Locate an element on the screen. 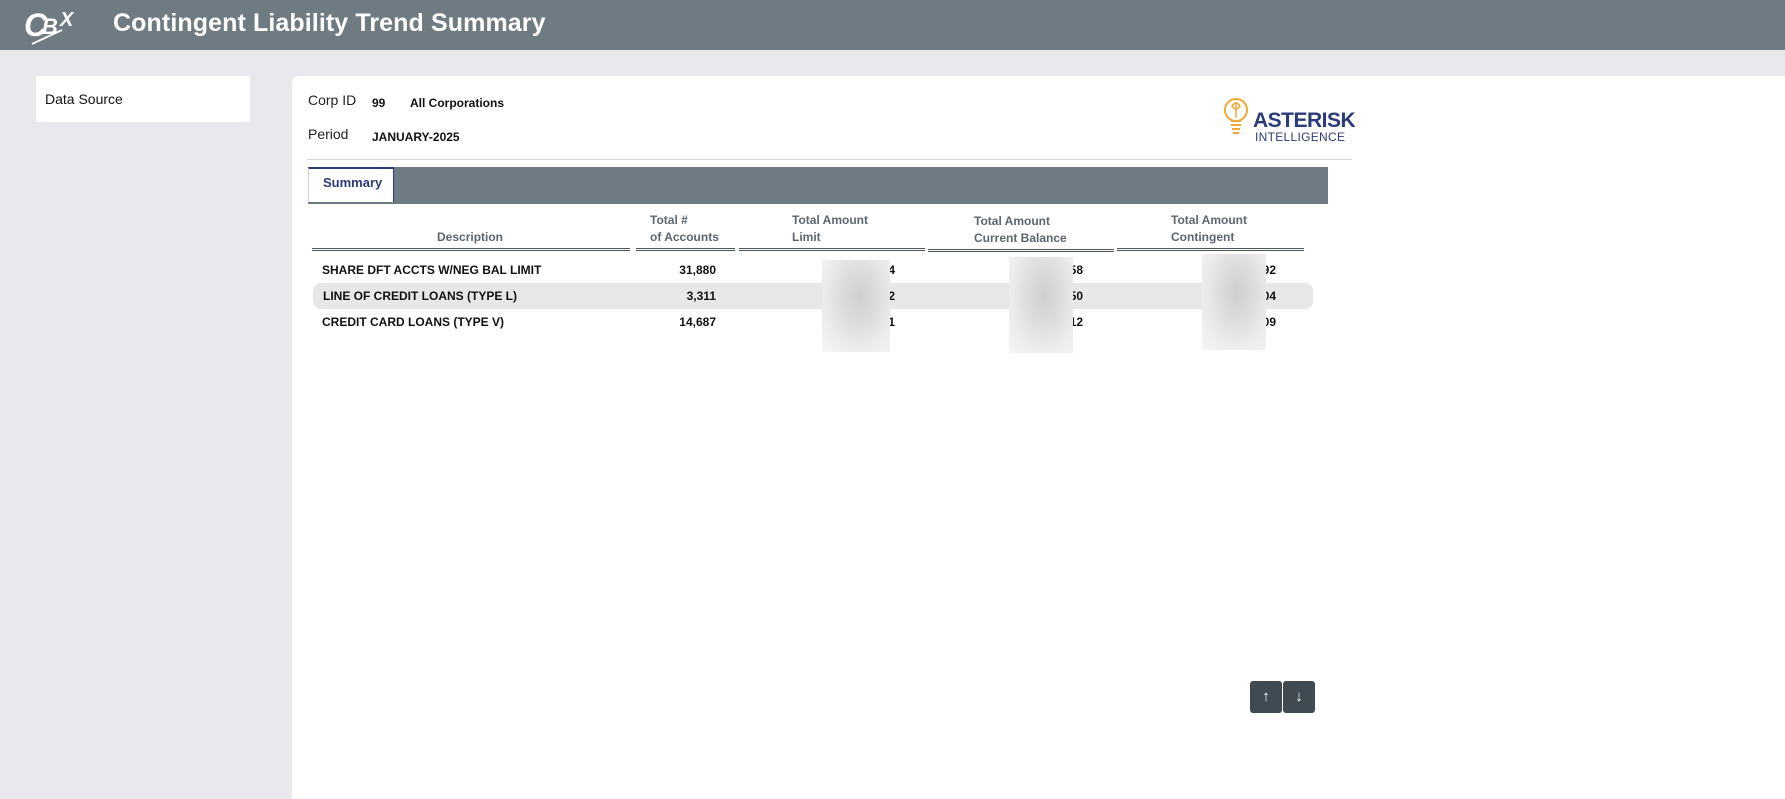 Image resolution: width=1785 pixels, height=799 pixels. cell-accounts: 3,311 is located at coordinates (701, 296).